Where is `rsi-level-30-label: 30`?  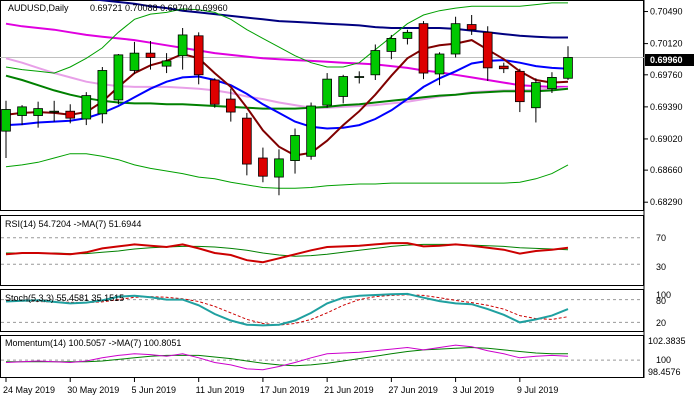 rsi-level-30-label: 30 is located at coordinates (661, 267).